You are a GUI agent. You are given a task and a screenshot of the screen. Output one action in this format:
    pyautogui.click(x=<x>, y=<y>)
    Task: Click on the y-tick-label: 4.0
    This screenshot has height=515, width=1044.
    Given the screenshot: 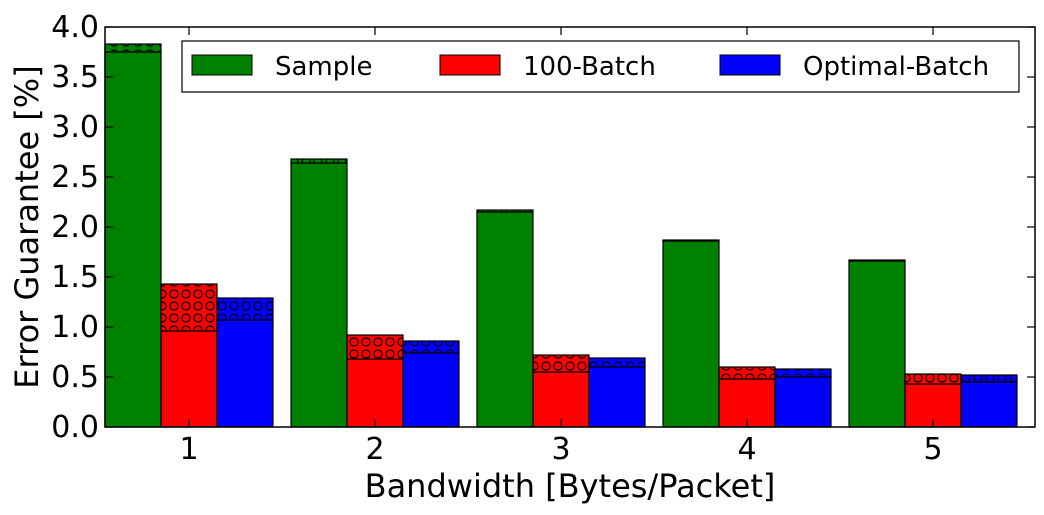 What is the action you would take?
    pyautogui.click(x=75, y=27)
    